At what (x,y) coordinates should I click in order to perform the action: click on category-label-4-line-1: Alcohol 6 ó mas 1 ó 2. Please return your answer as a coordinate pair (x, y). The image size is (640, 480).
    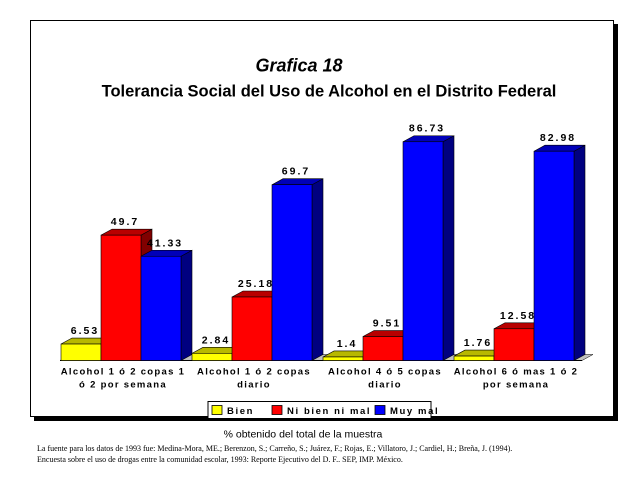
    Looking at the image, I should click on (516, 372).